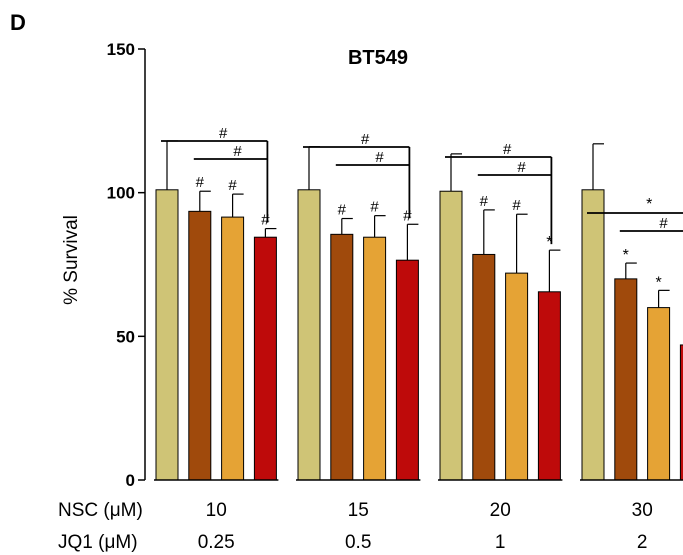 This screenshot has width=683, height=555. I want to click on chart-title: BT549, so click(378, 58).